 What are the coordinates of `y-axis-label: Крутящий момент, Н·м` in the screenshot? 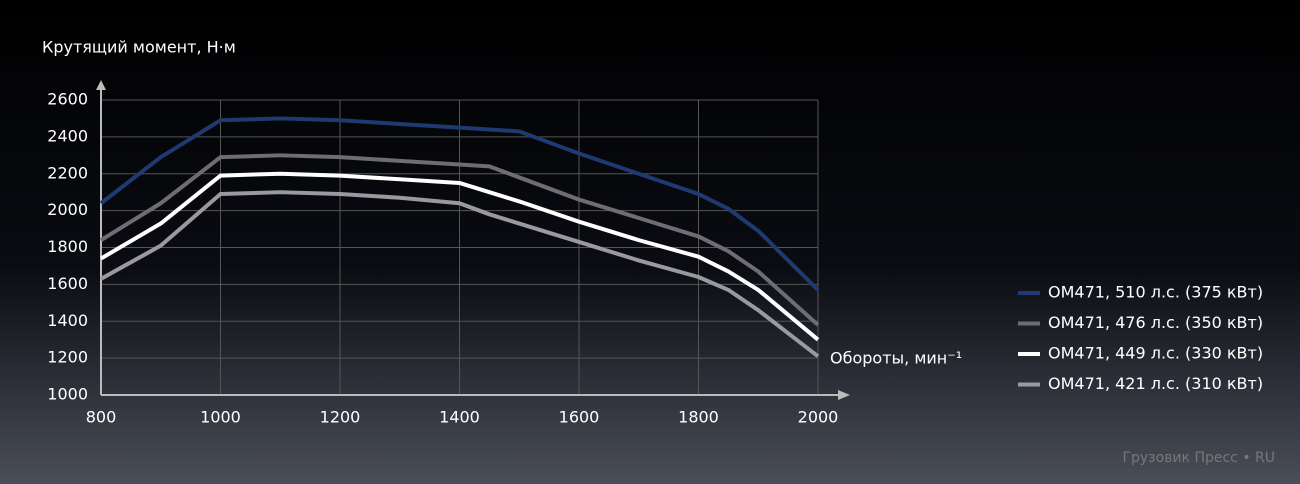 It's located at (139, 47).